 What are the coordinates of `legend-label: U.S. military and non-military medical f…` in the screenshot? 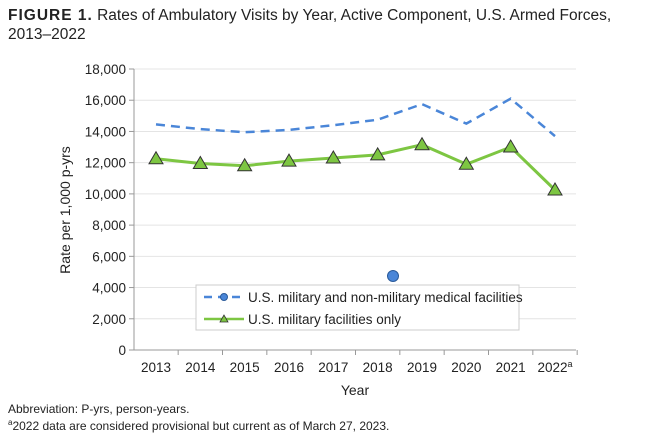 It's located at (385, 297).